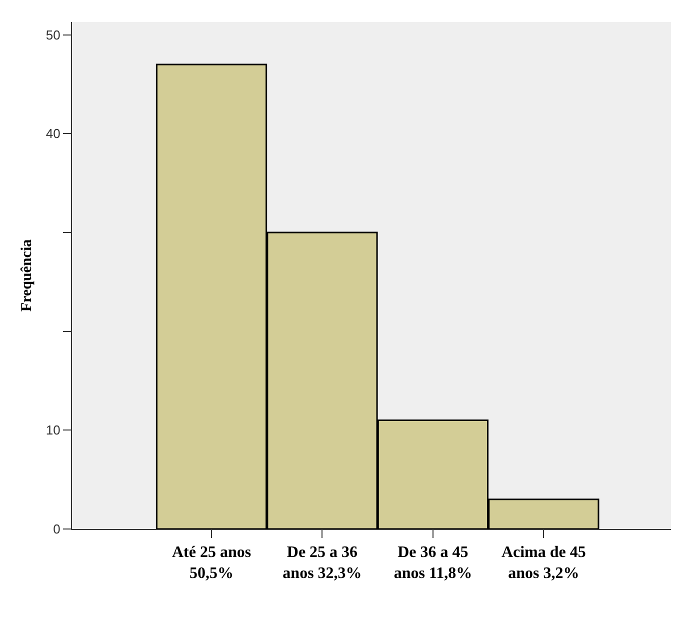  What do you see at coordinates (53, 34) in the screenshot?
I see `y-tick-label: 50` at bounding box center [53, 34].